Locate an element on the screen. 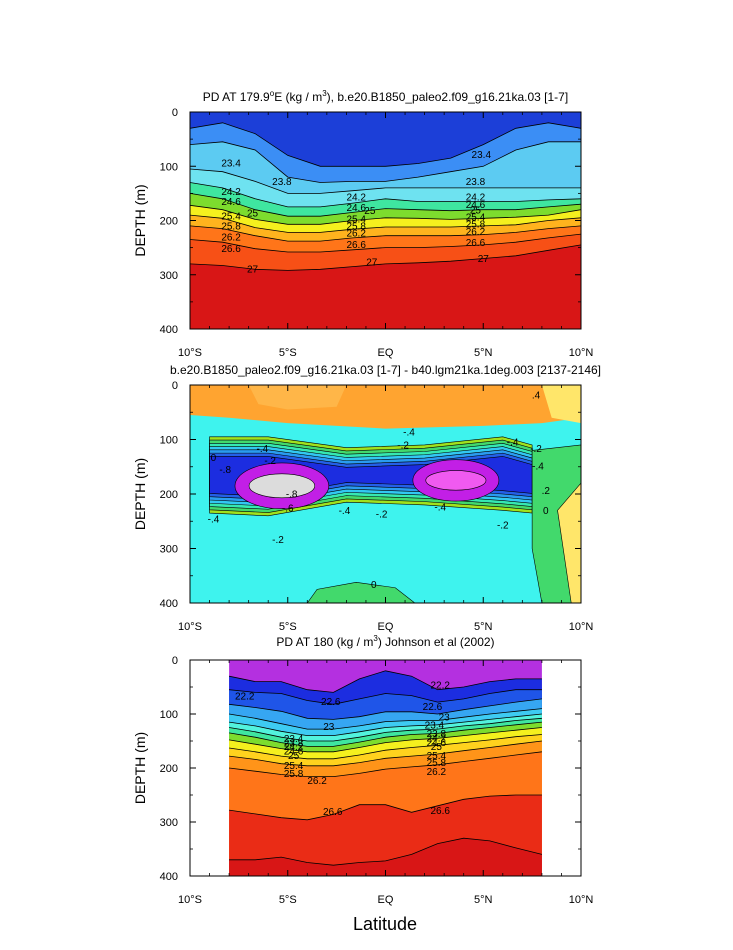 The image size is (733, 950). x-tick-label: EQ is located at coordinates (386, 627).